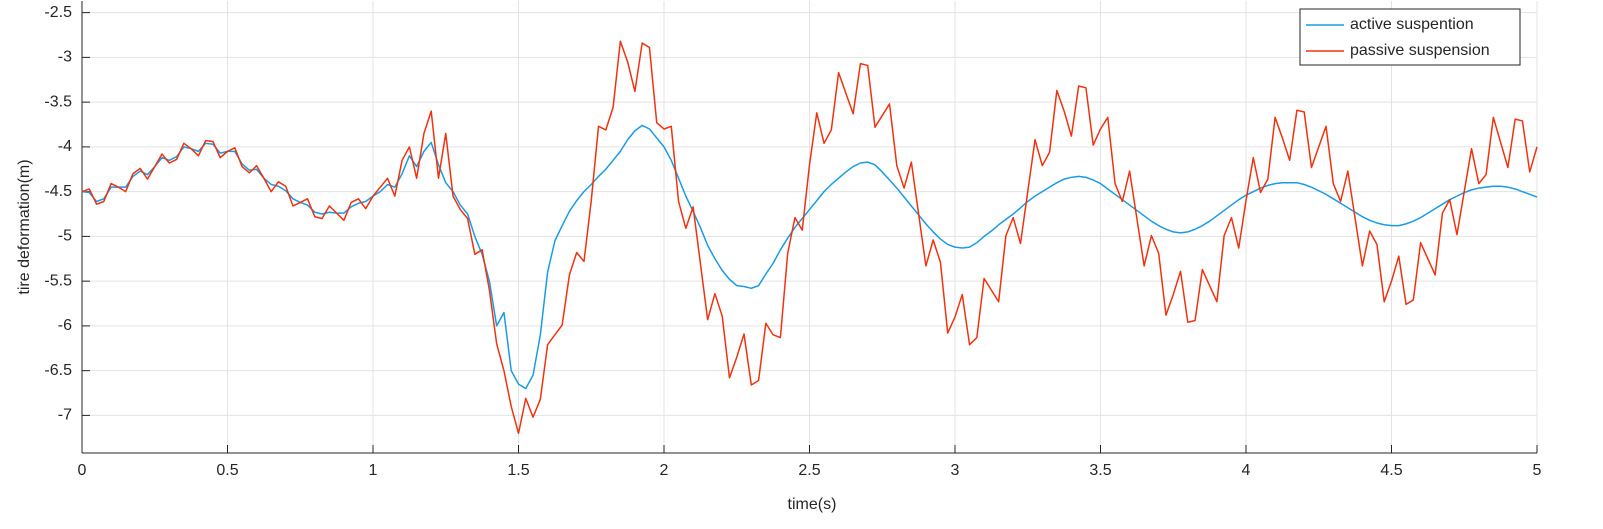 The width and height of the screenshot is (1603, 529). Describe the element at coordinates (955, 470) in the screenshot. I see `x-tick-label: 3` at that location.